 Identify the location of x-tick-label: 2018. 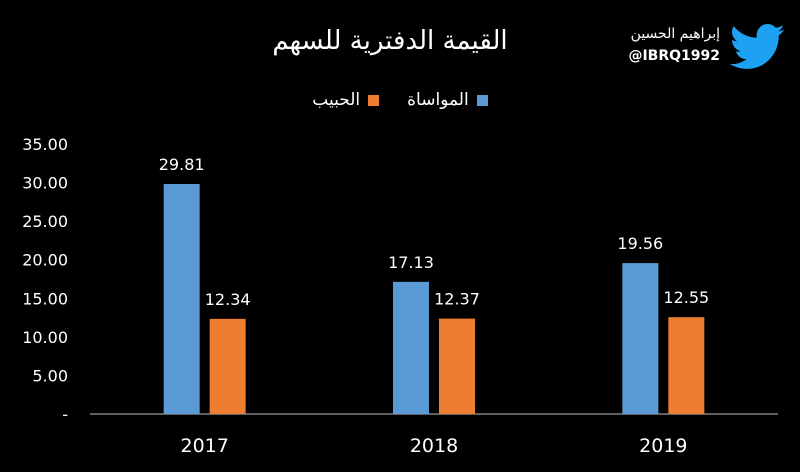
(434, 446).